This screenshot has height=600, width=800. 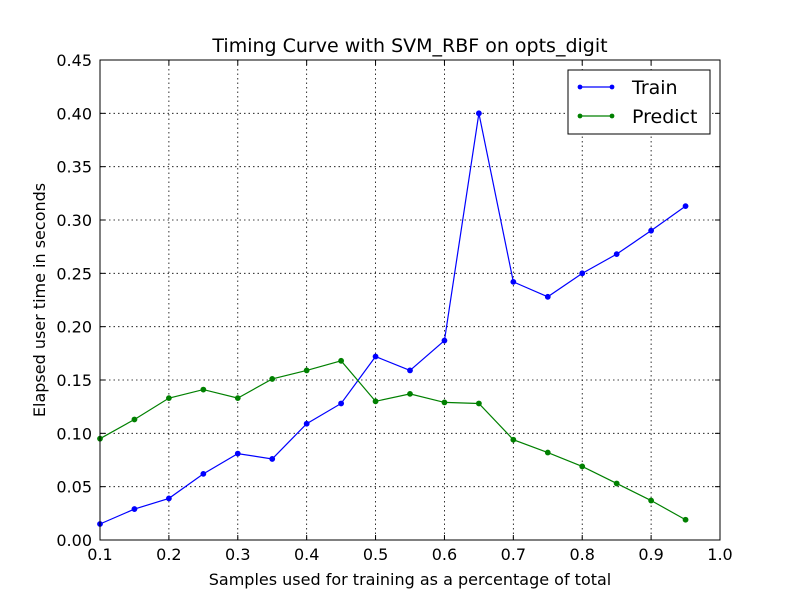 I want to click on x-tick-label: 0.3, so click(x=237, y=554).